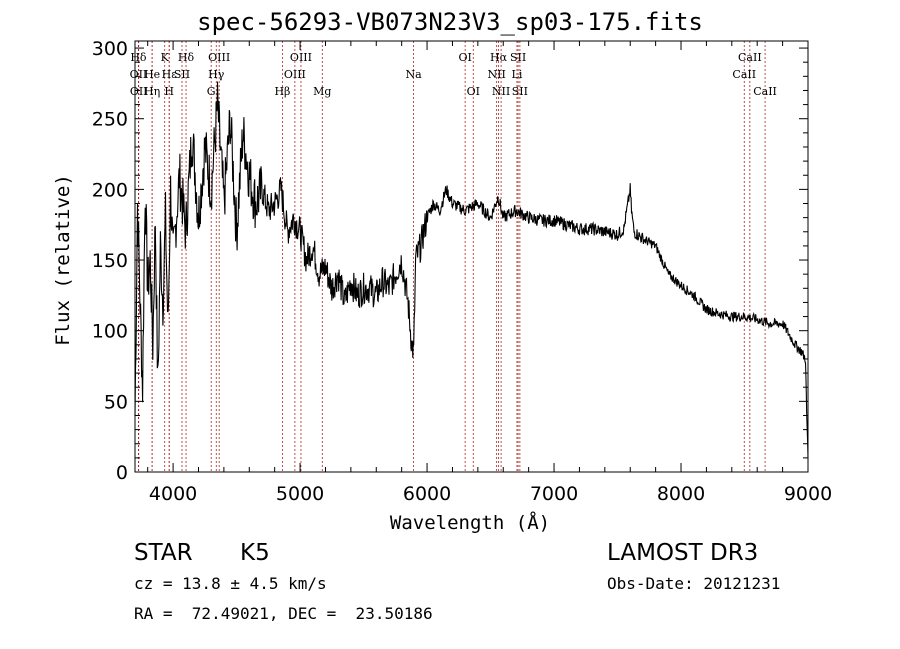 Image resolution: width=900 pixels, height=649 pixels. Describe the element at coordinates (517, 74) in the screenshot. I see `line-marker-label: Li` at that location.